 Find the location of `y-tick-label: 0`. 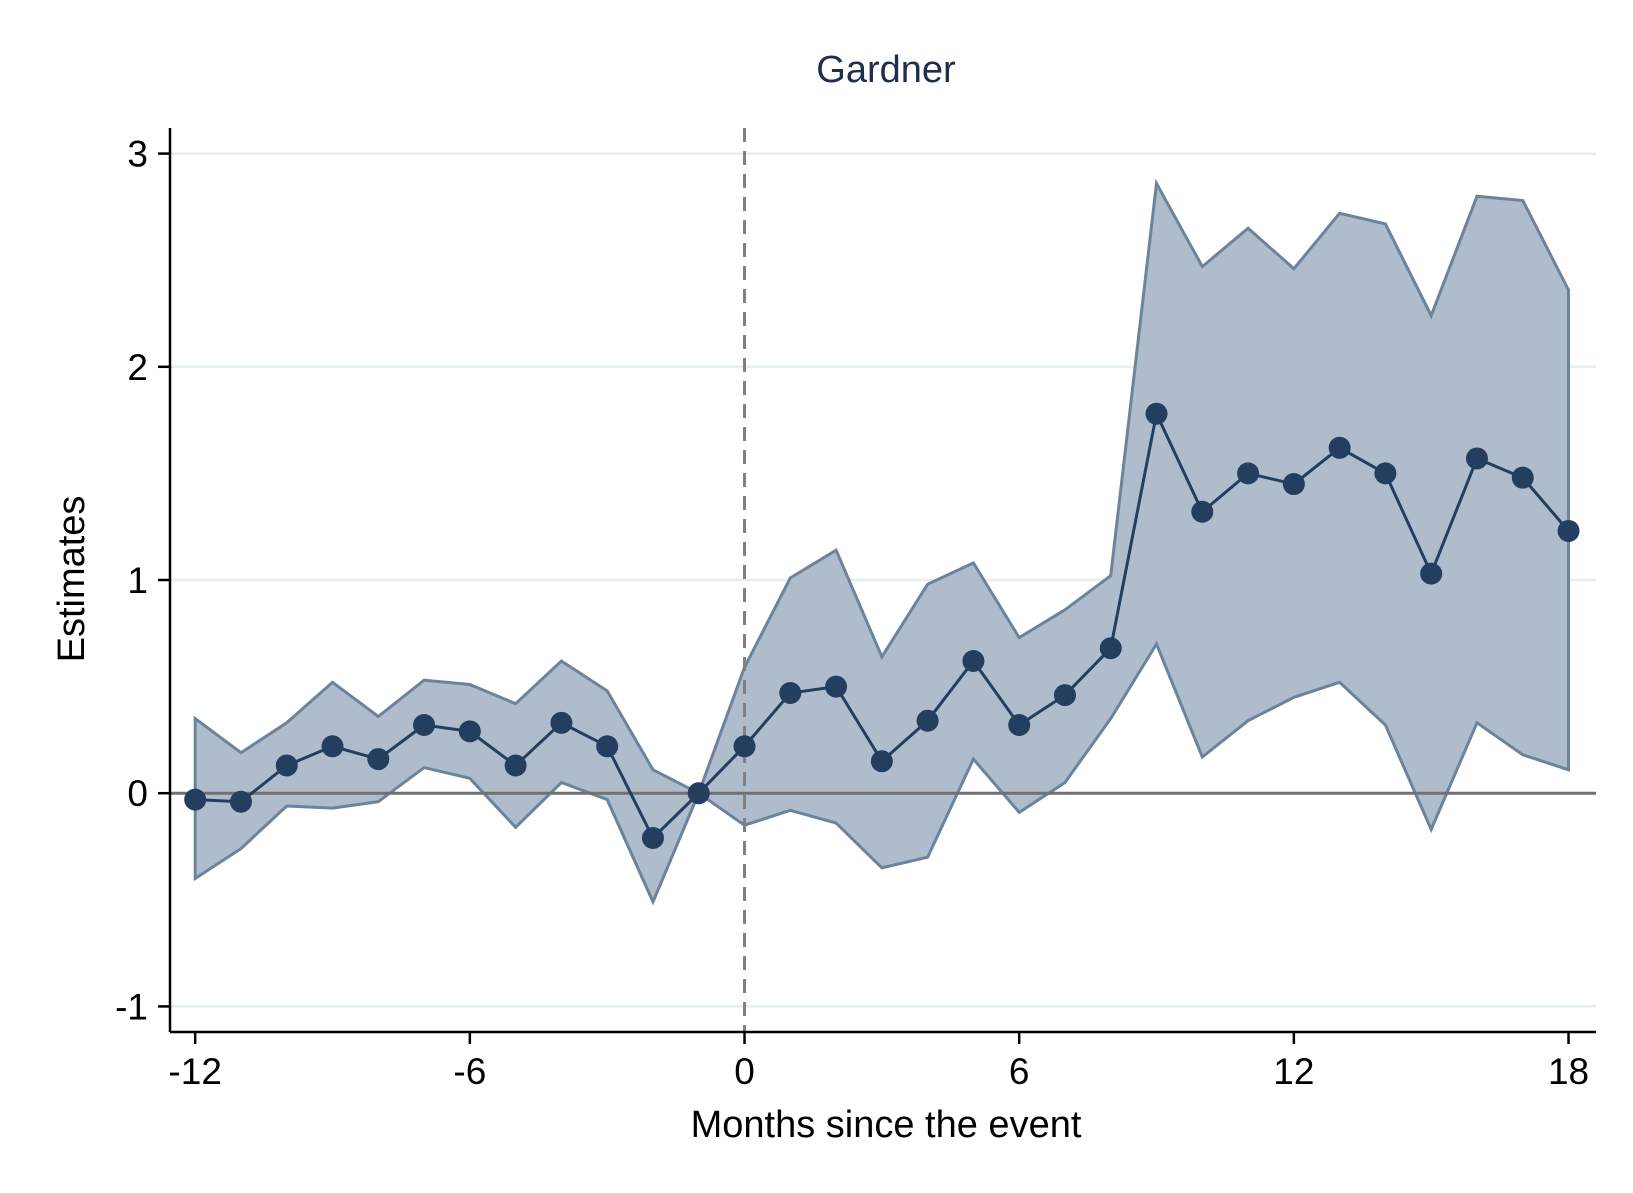

y-tick-label: 0 is located at coordinates (137, 793).